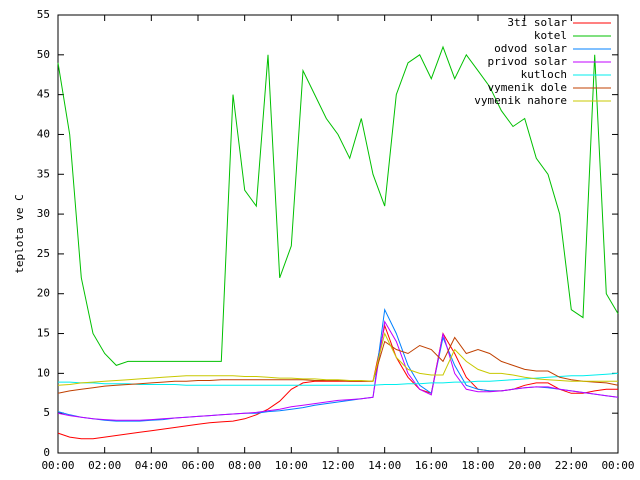 This screenshot has width=640, height=480. I want to click on x-tick-label: 04:00, so click(151, 465).